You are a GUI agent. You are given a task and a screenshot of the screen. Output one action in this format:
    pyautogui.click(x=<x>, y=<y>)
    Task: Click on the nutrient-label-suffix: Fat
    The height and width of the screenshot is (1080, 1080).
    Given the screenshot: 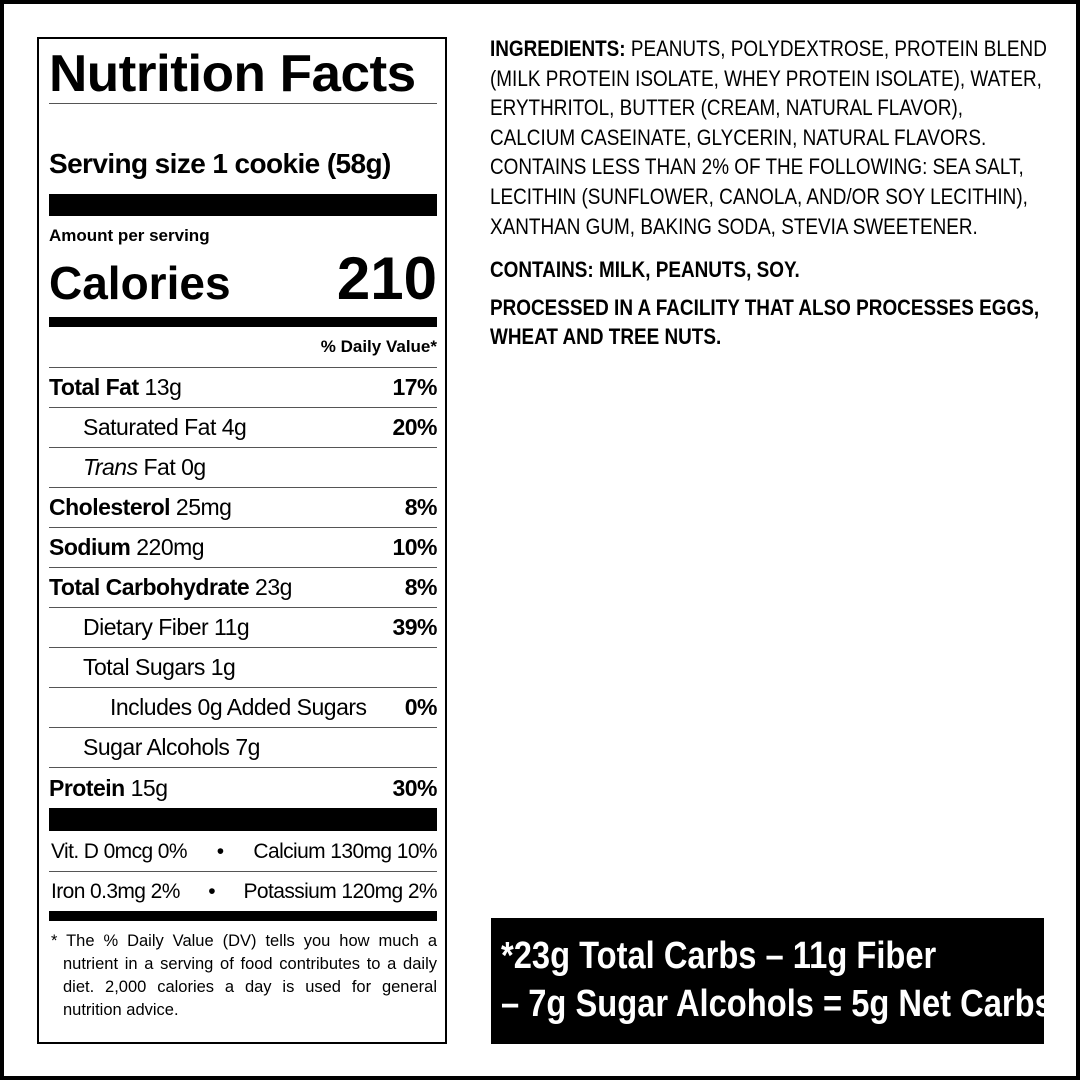 What is the action you would take?
    pyautogui.click(x=159, y=467)
    